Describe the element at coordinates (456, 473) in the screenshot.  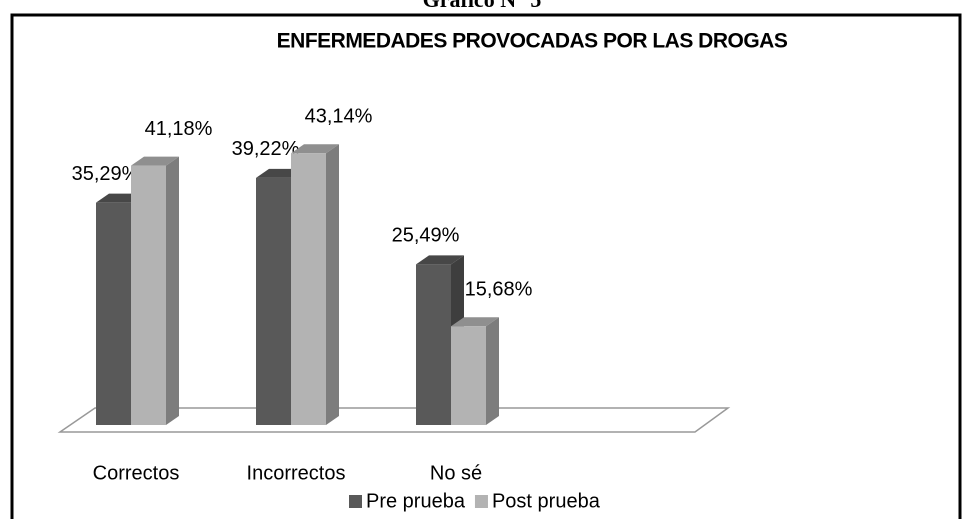
I see `x-tick-label: No sé` at that location.